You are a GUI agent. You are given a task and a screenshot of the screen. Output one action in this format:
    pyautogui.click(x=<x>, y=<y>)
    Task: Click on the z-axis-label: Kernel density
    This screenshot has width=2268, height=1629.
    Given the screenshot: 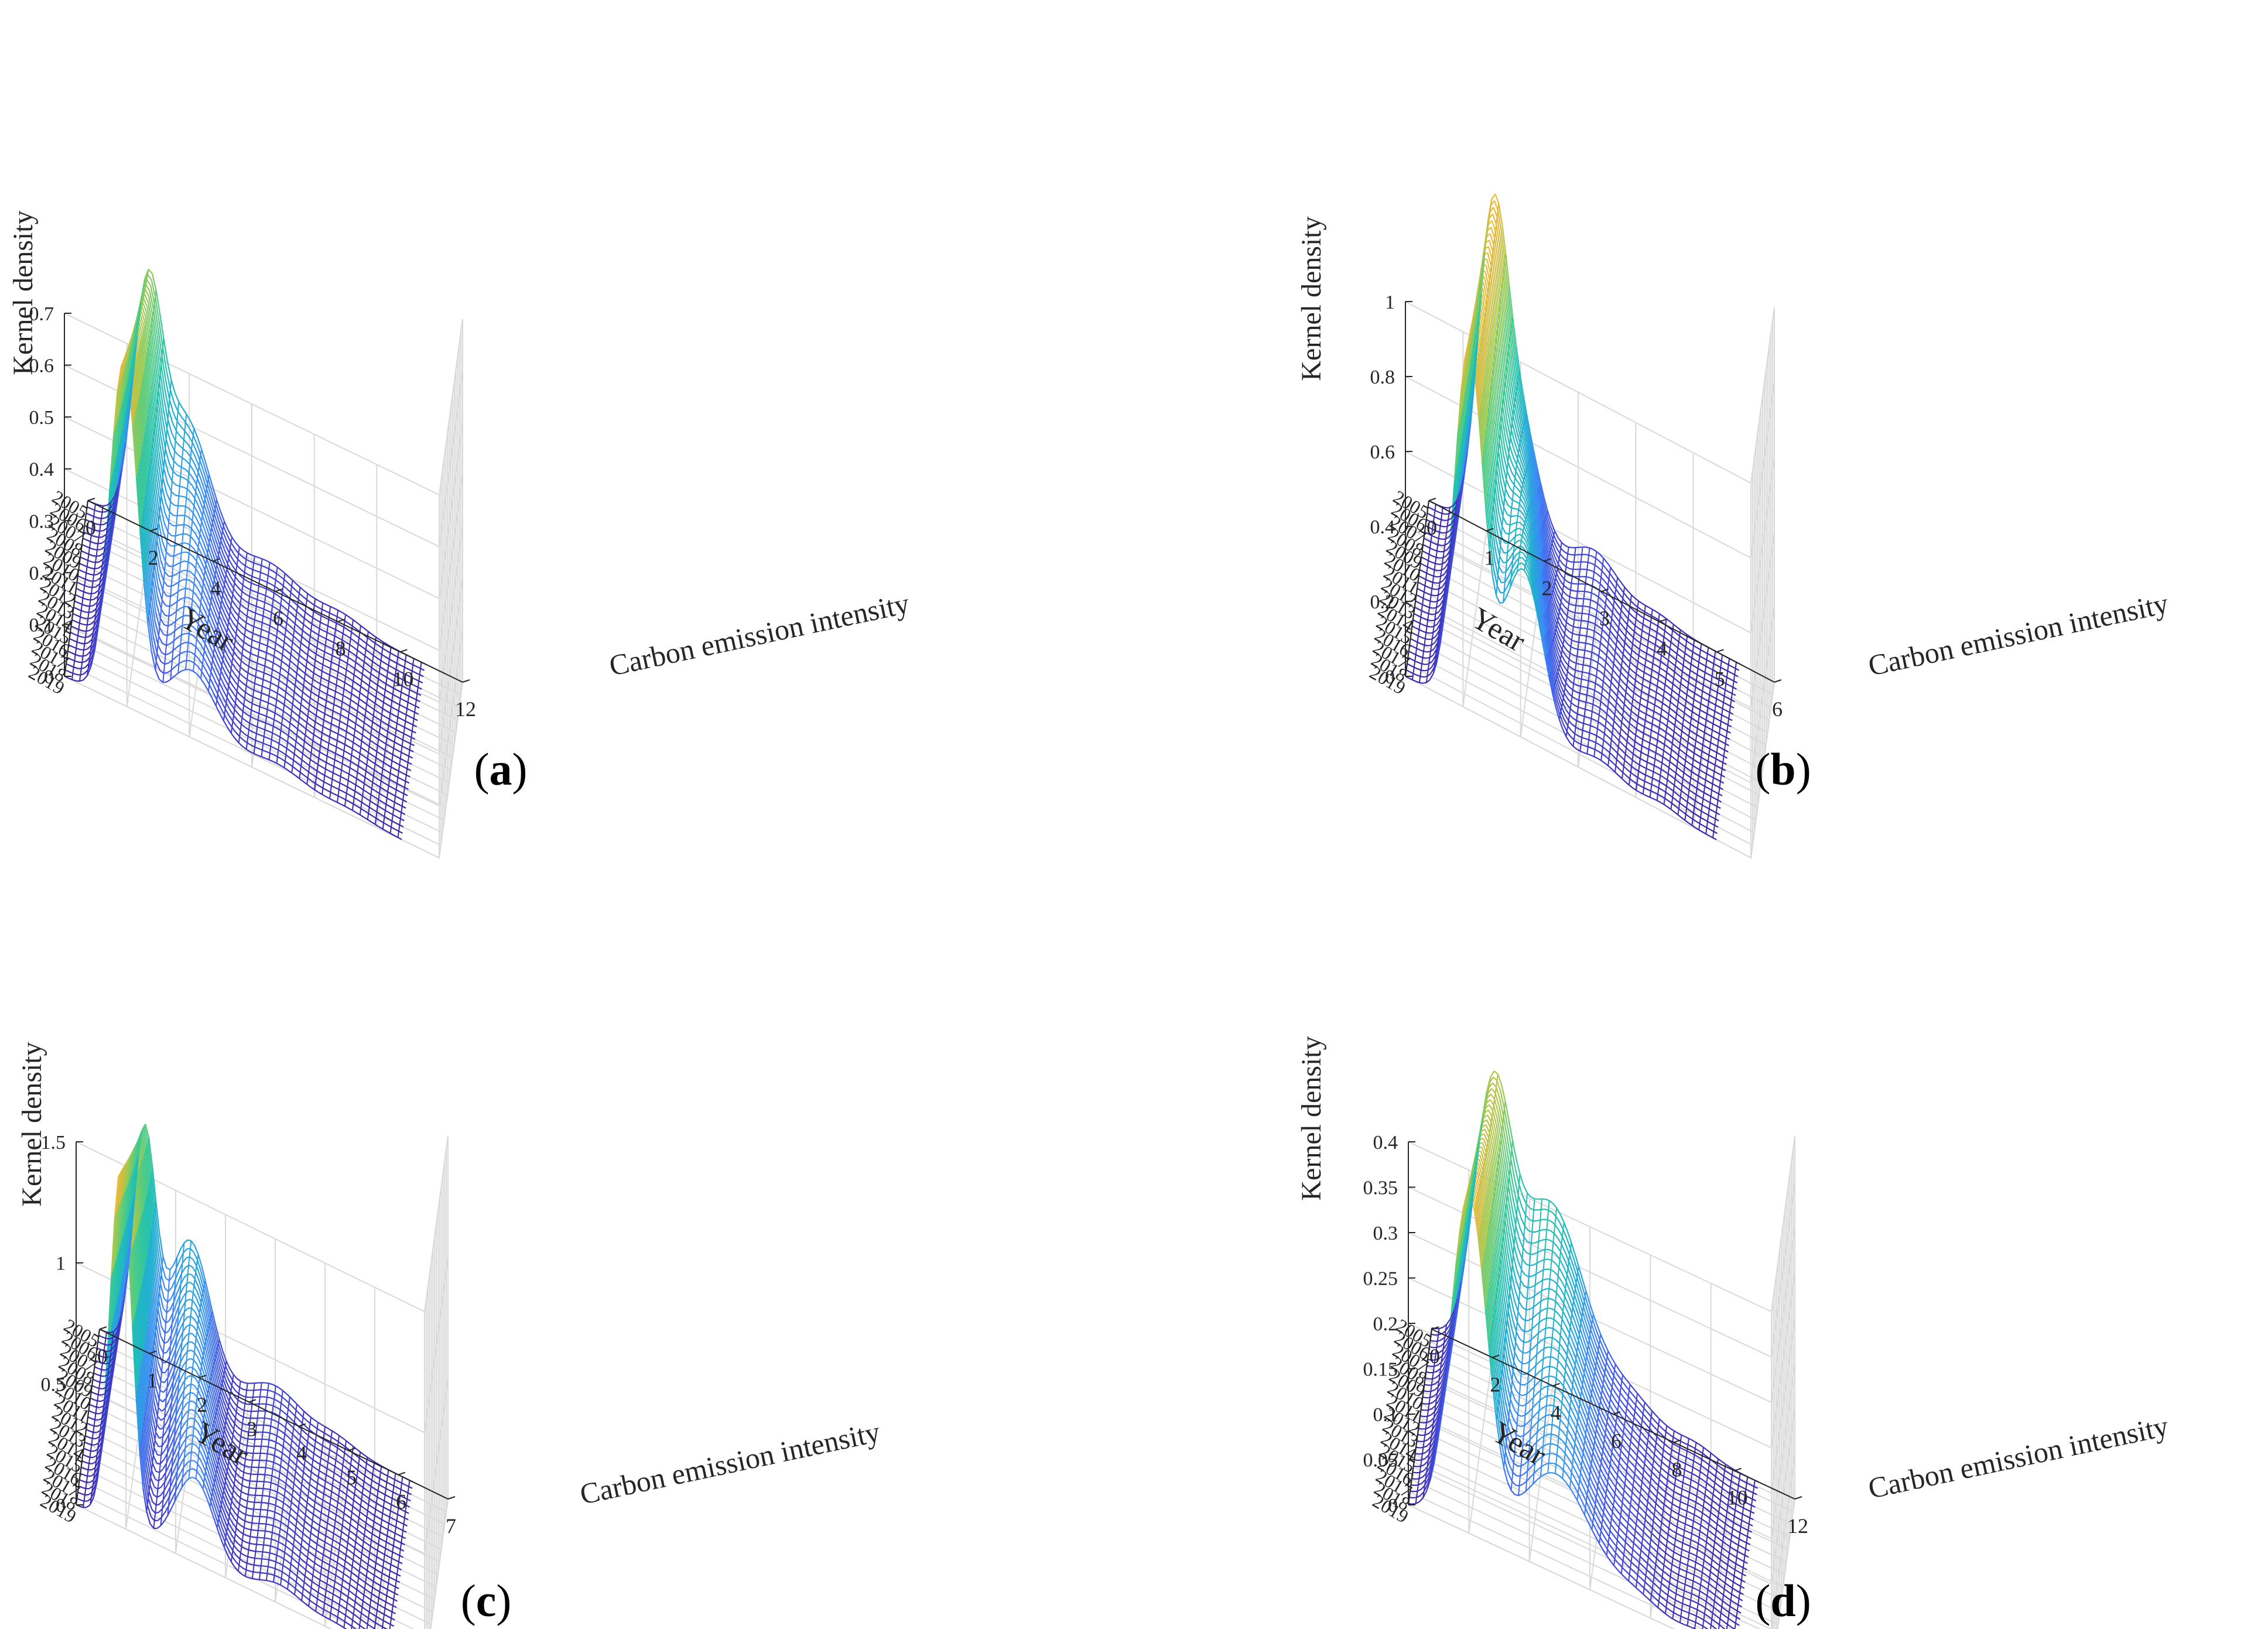 What is the action you would take?
    pyautogui.click(x=23, y=292)
    